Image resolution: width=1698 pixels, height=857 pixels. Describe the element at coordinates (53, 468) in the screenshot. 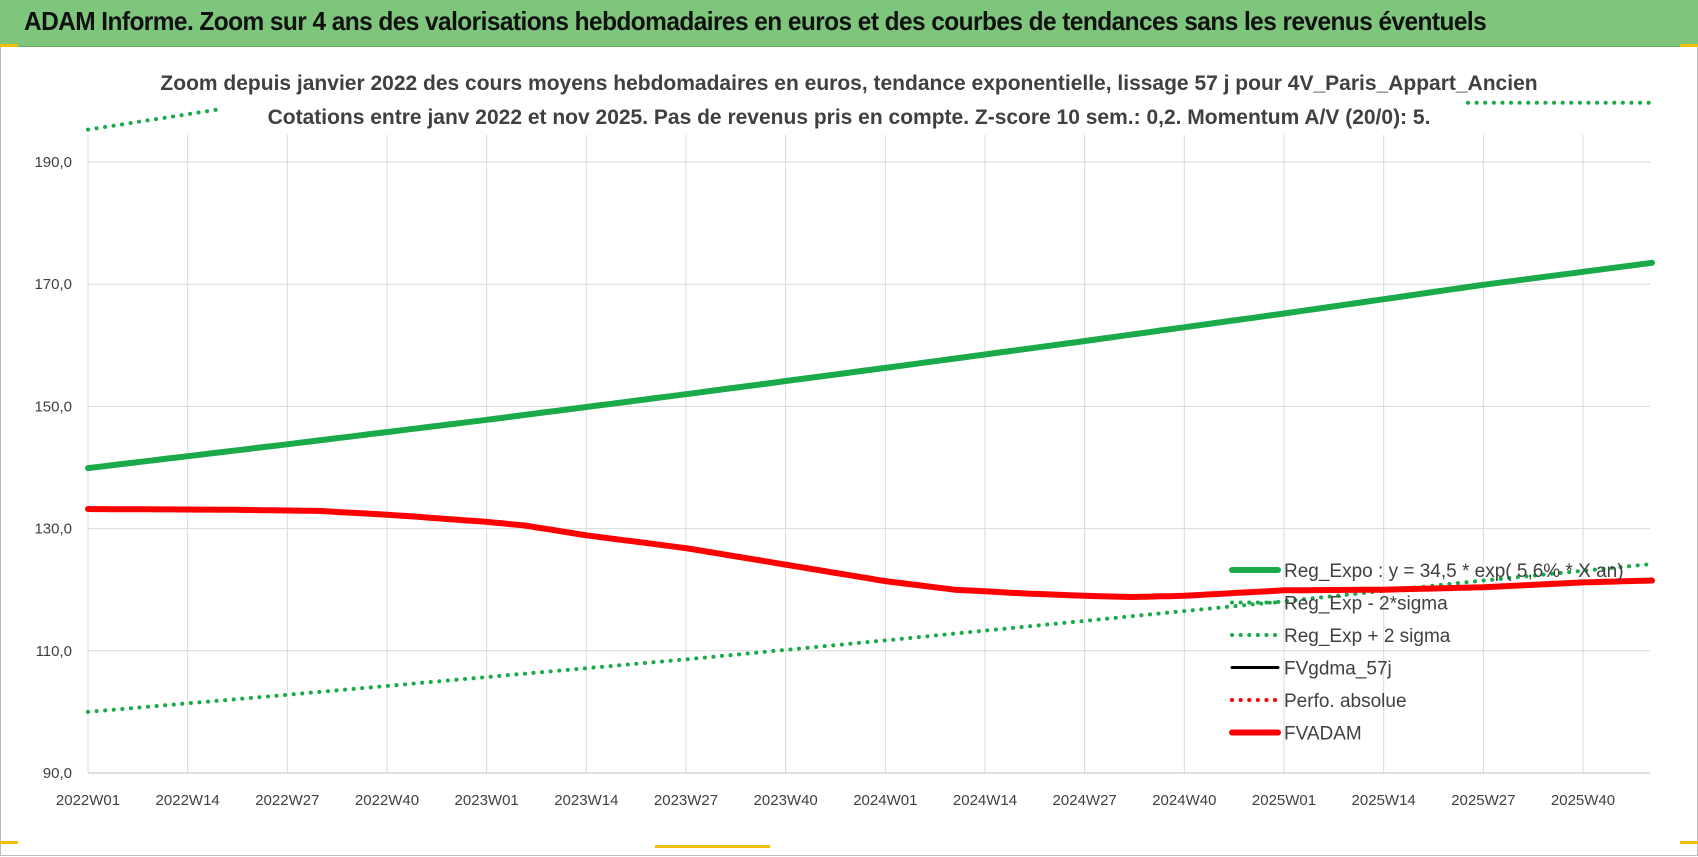

I see `y-axis-ticks: 90,0 110,0 130,0 150,0 170,0 190,0` at that location.